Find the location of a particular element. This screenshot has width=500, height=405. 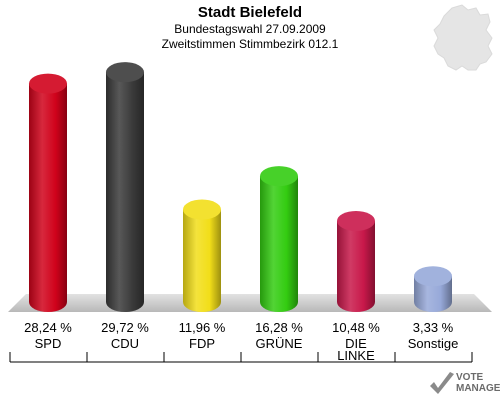

value-label: 28,24 % is located at coordinates (48, 327).